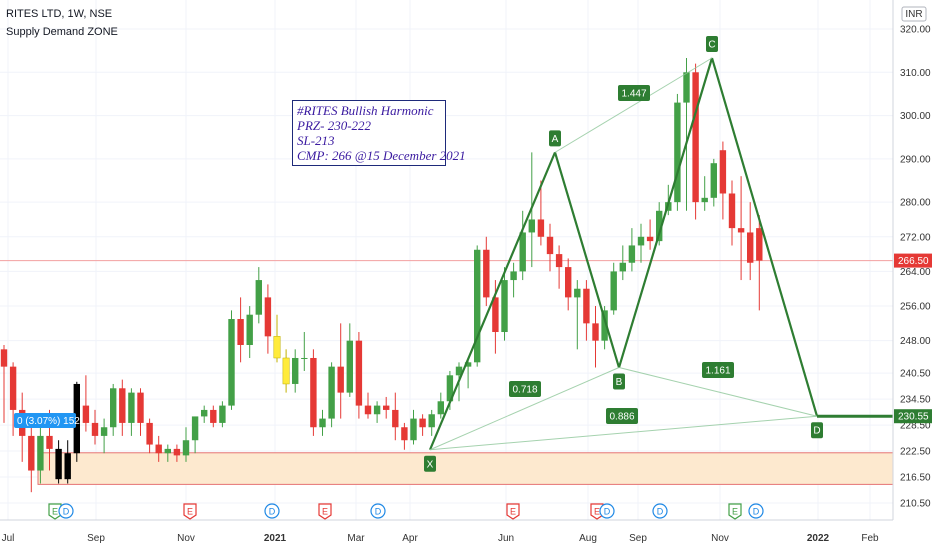  Describe the element at coordinates (555, 139) in the screenshot. I see `point-label: A` at that location.